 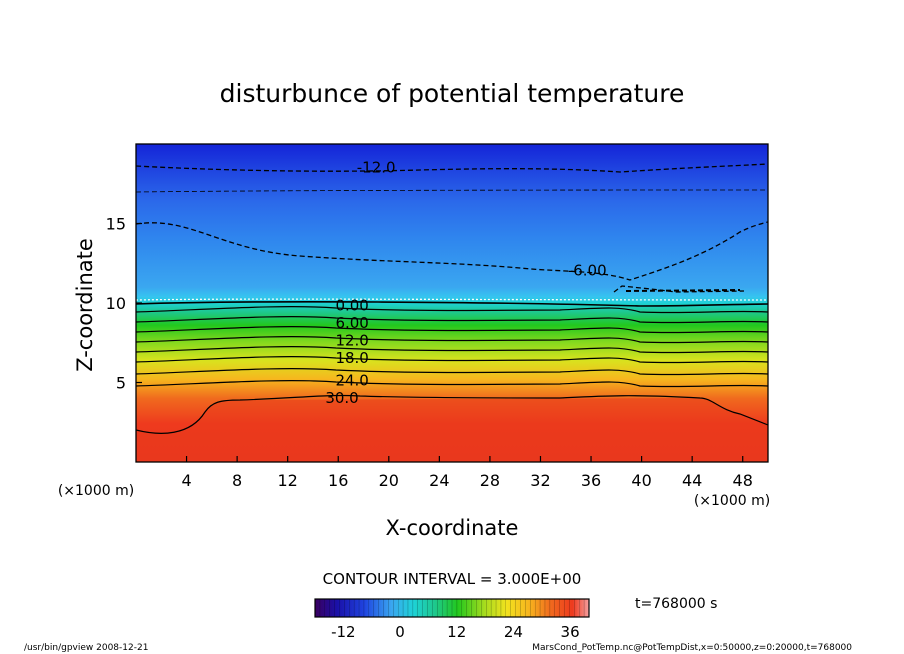 What do you see at coordinates (186, 480) in the screenshot?
I see `x-tick-label: 4` at bounding box center [186, 480].